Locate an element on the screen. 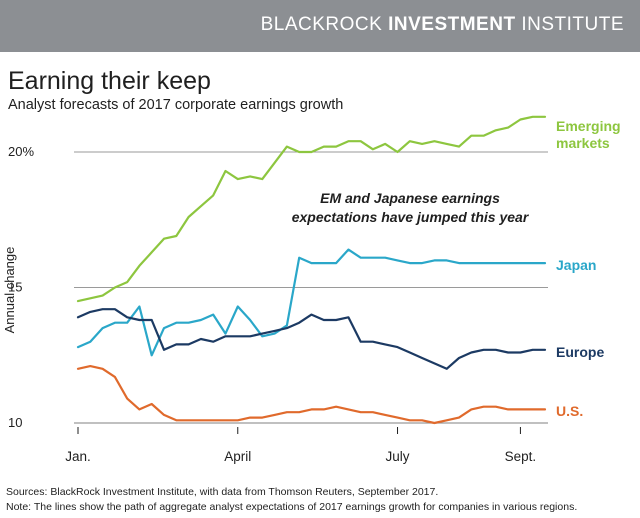 Image resolution: width=640 pixels, height=518 pixels. header-banner: BLACKROCK INVESTMENT INSTITUTE is located at coordinates (320, 26).